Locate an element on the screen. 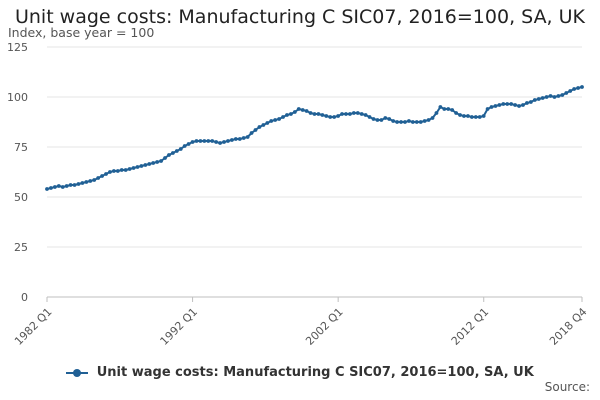  legend-swatch is located at coordinates (77, 373).